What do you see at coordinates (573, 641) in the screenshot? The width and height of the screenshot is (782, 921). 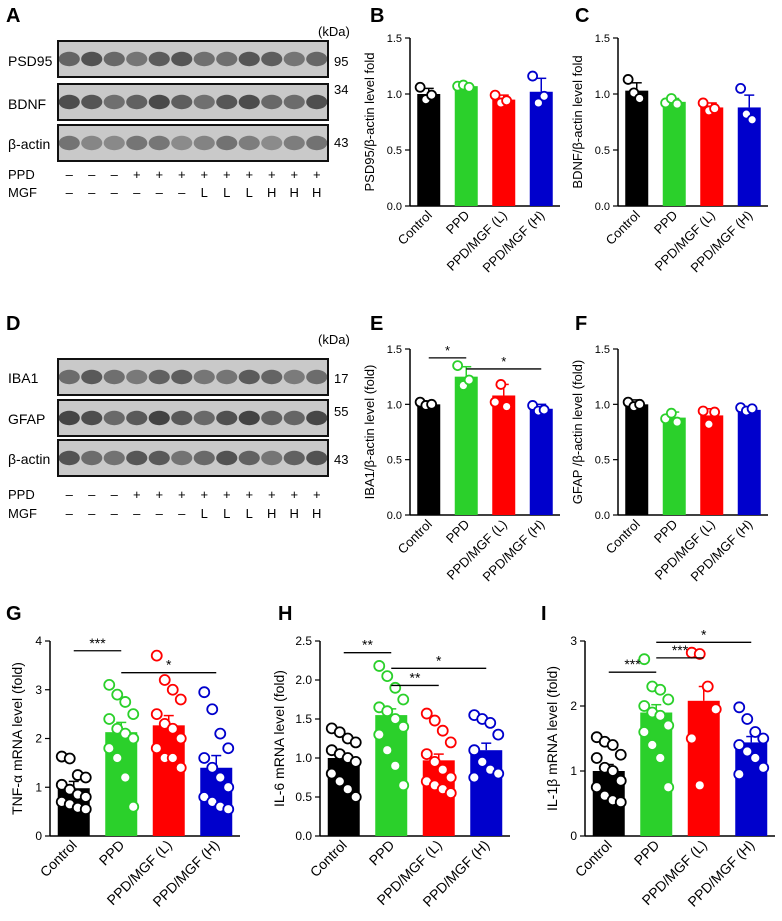 I see `y-tick-label: 3` at bounding box center [573, 641].